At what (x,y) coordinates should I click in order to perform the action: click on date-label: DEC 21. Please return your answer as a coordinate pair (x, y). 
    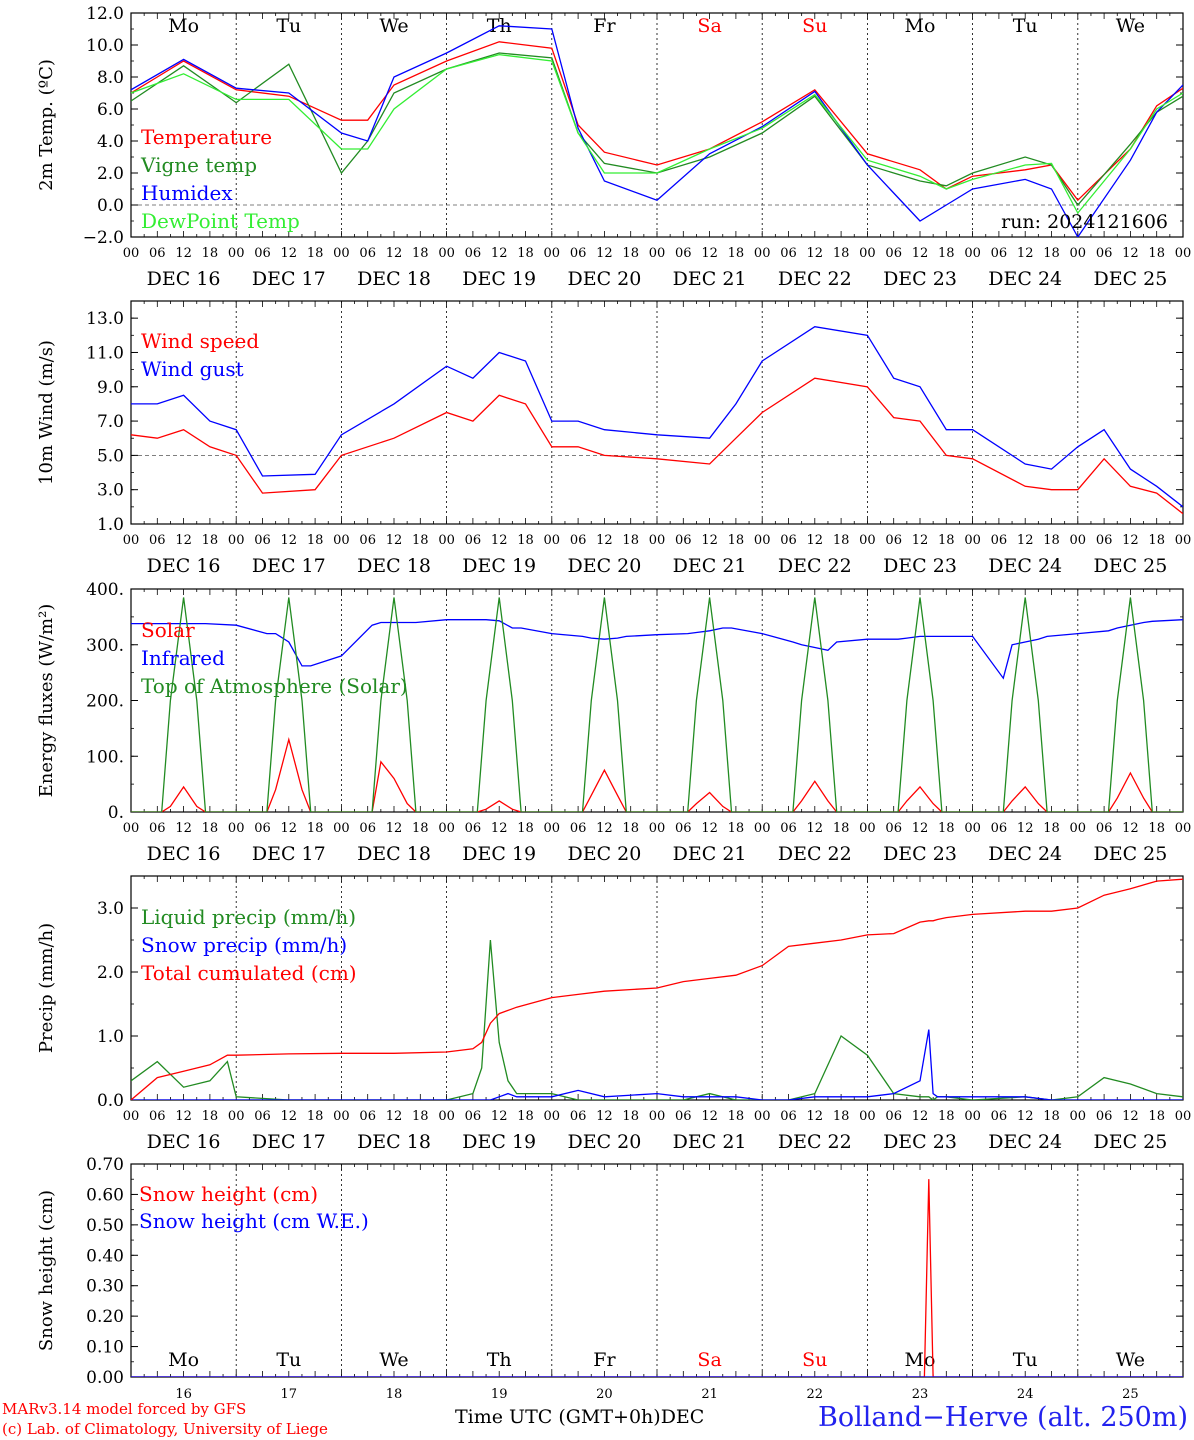
    Looking at the image, I should click on (710, 566).